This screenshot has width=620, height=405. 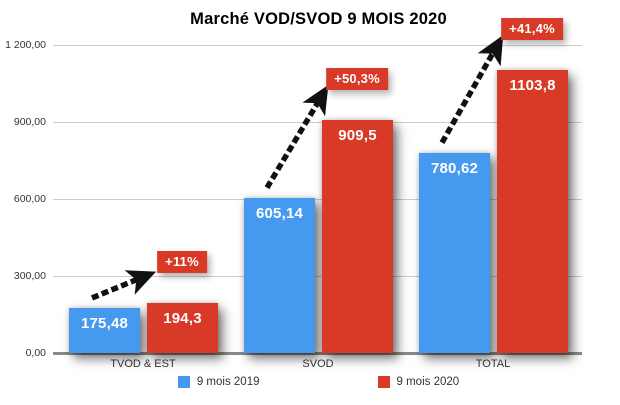 I want to click on category-label: SVOD, so click(x=318, y=364).